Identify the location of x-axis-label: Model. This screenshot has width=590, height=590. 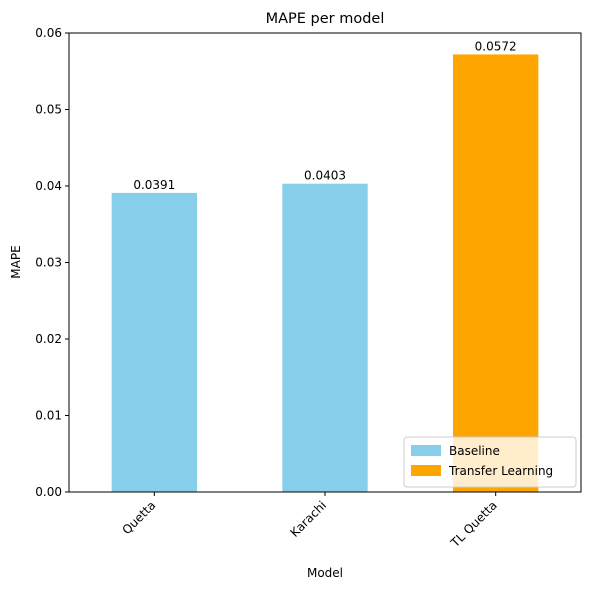
(325, 573).